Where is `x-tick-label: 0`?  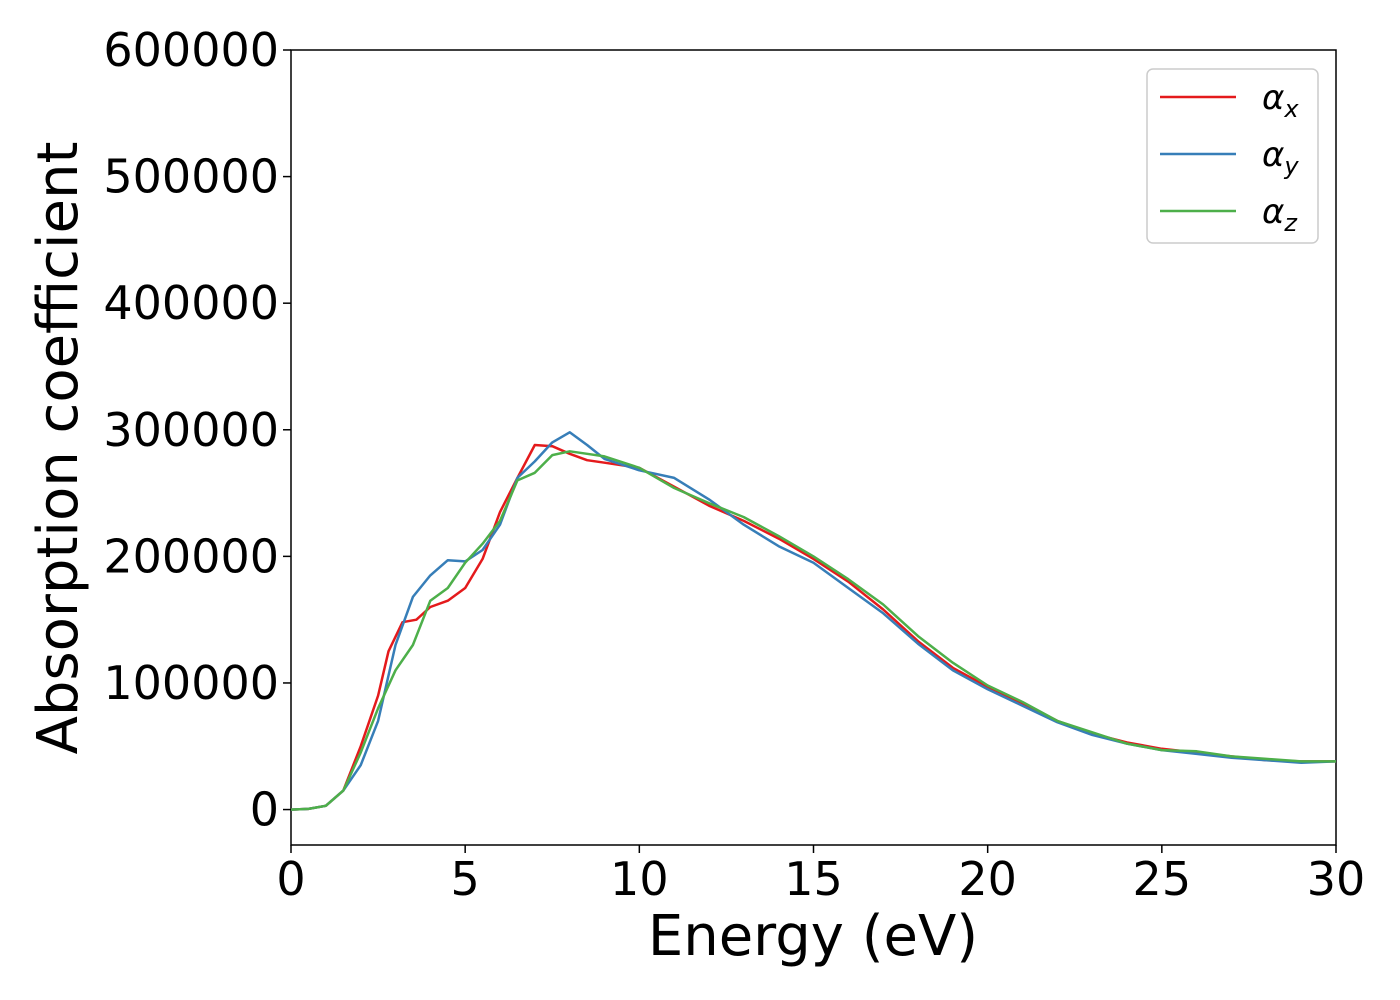
x-tick-label: 0 is located at coordinates (290, 879).